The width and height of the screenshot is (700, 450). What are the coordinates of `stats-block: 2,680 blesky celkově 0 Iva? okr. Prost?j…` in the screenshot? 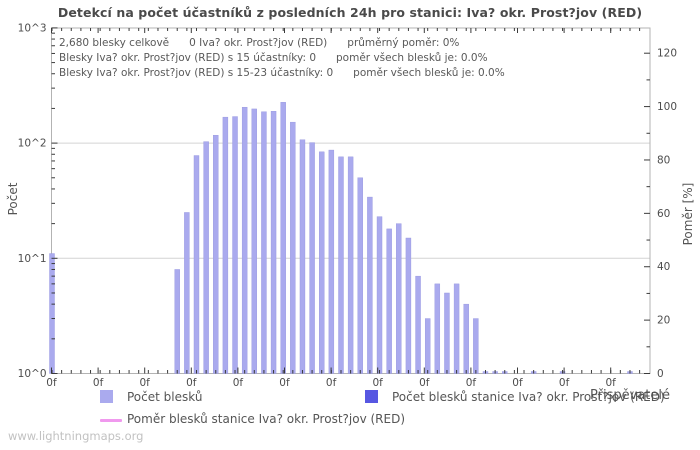 It's located at (282, 58).